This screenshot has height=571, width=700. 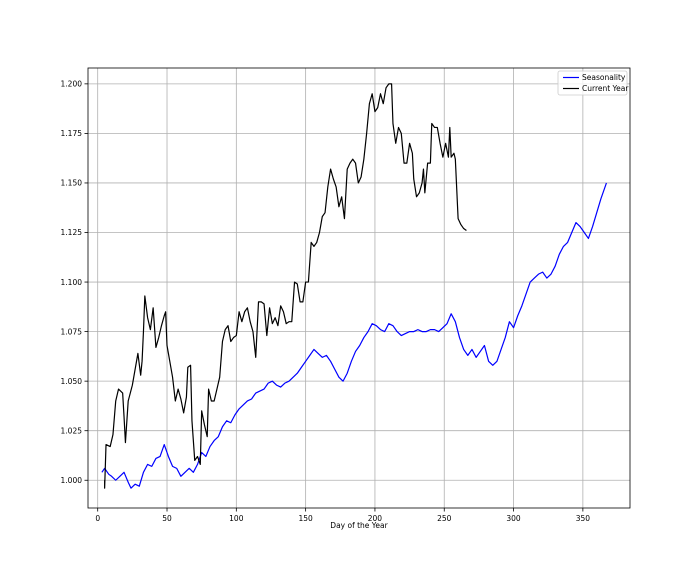 What do you see at coordinates (72, 183) in the screenshot?
I see `y-tick-label: 1.150` at bounding box center [72, 183].